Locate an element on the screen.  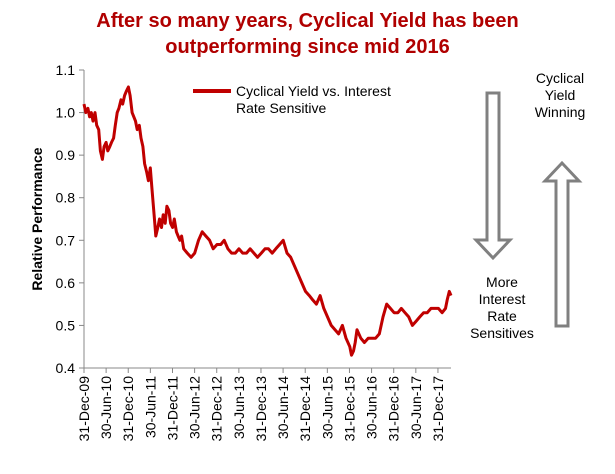
x-tick-label: 31-Dec-09 is located at coordinates (84, 409).